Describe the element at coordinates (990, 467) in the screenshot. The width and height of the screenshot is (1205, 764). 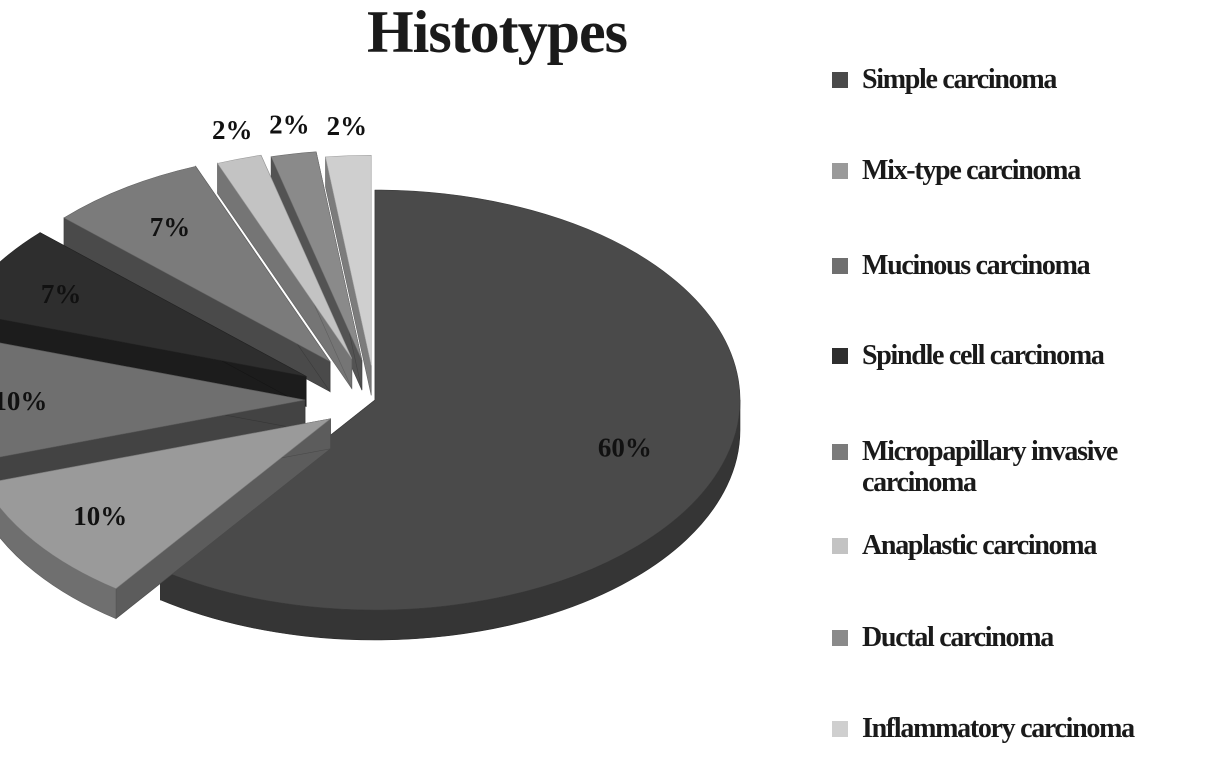
I see `legend-label: Micropapillary invasive carcinoma` at that location.